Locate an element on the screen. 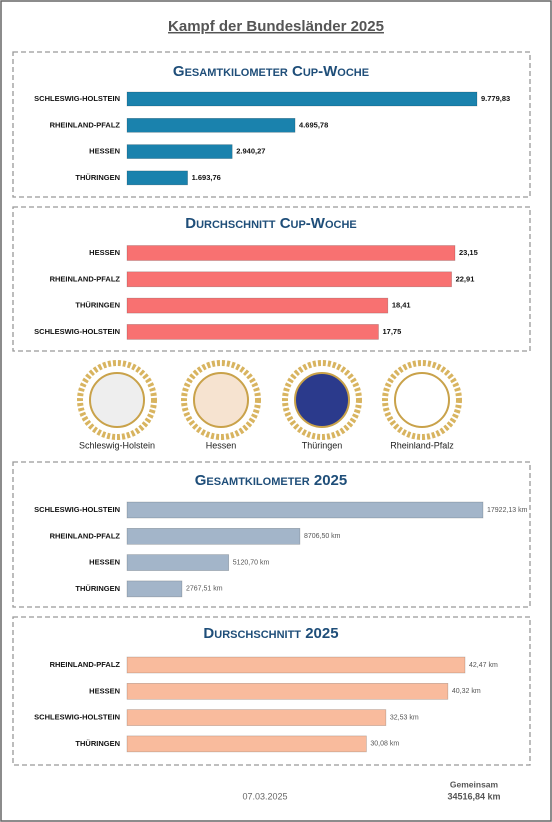 Image resolution: width=552 pixels, height=822 pixels. value-label: 30,08 km is located at coordinates (384, 744).